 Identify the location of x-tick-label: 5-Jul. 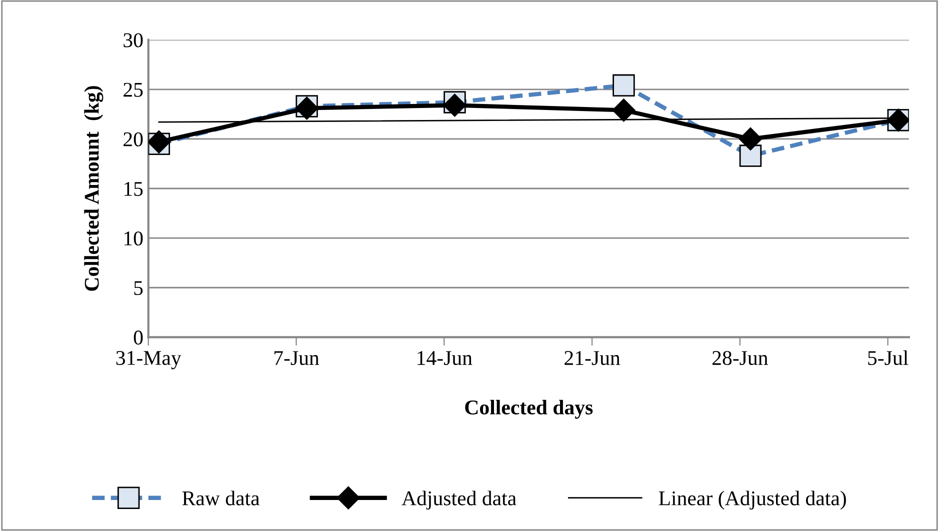
(888, 358).